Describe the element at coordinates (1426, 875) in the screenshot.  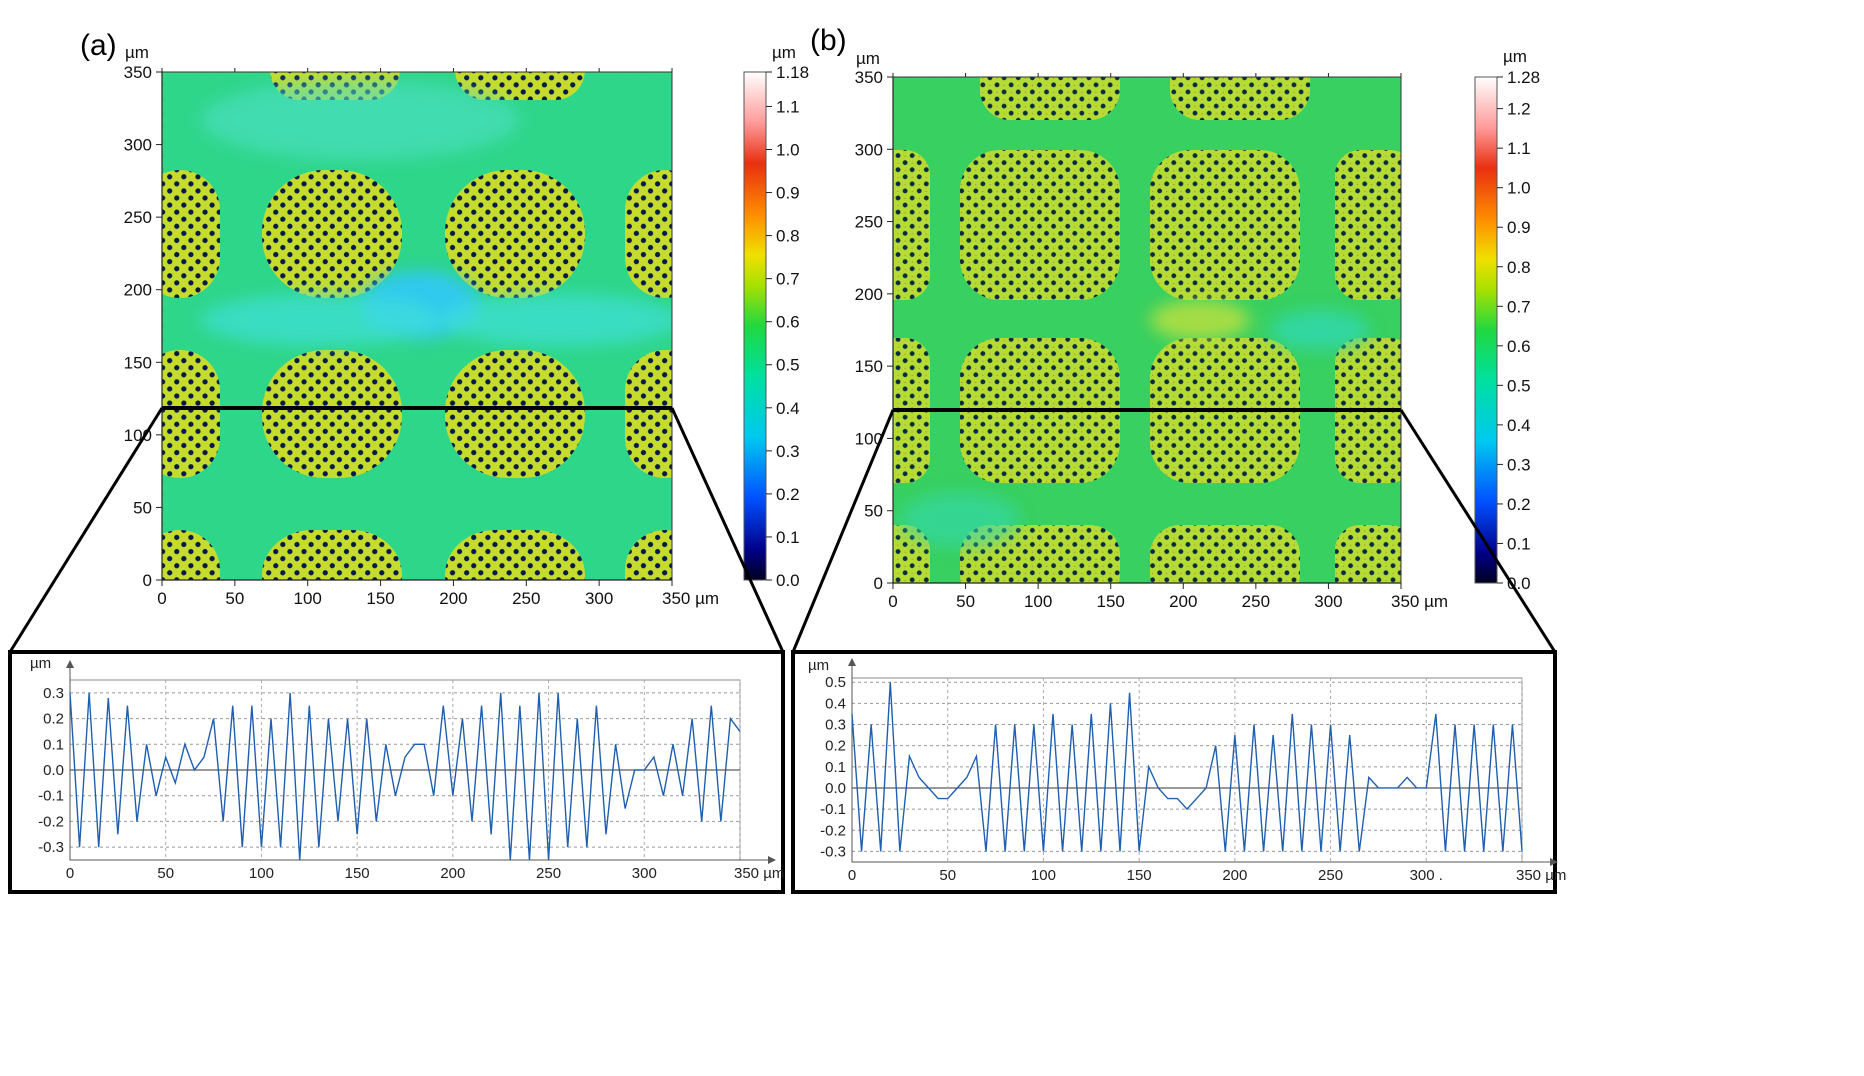
I see `profile-x-tick-label: 300 .` at that location.